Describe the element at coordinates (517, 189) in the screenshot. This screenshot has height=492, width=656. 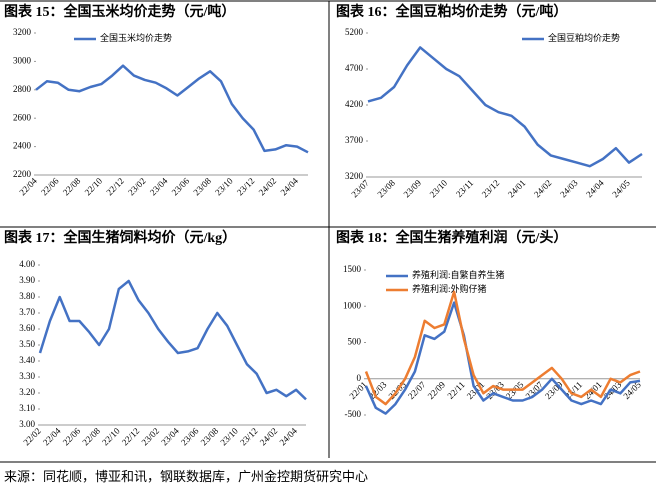
I see `x-tick-label: 24/01` at that location.